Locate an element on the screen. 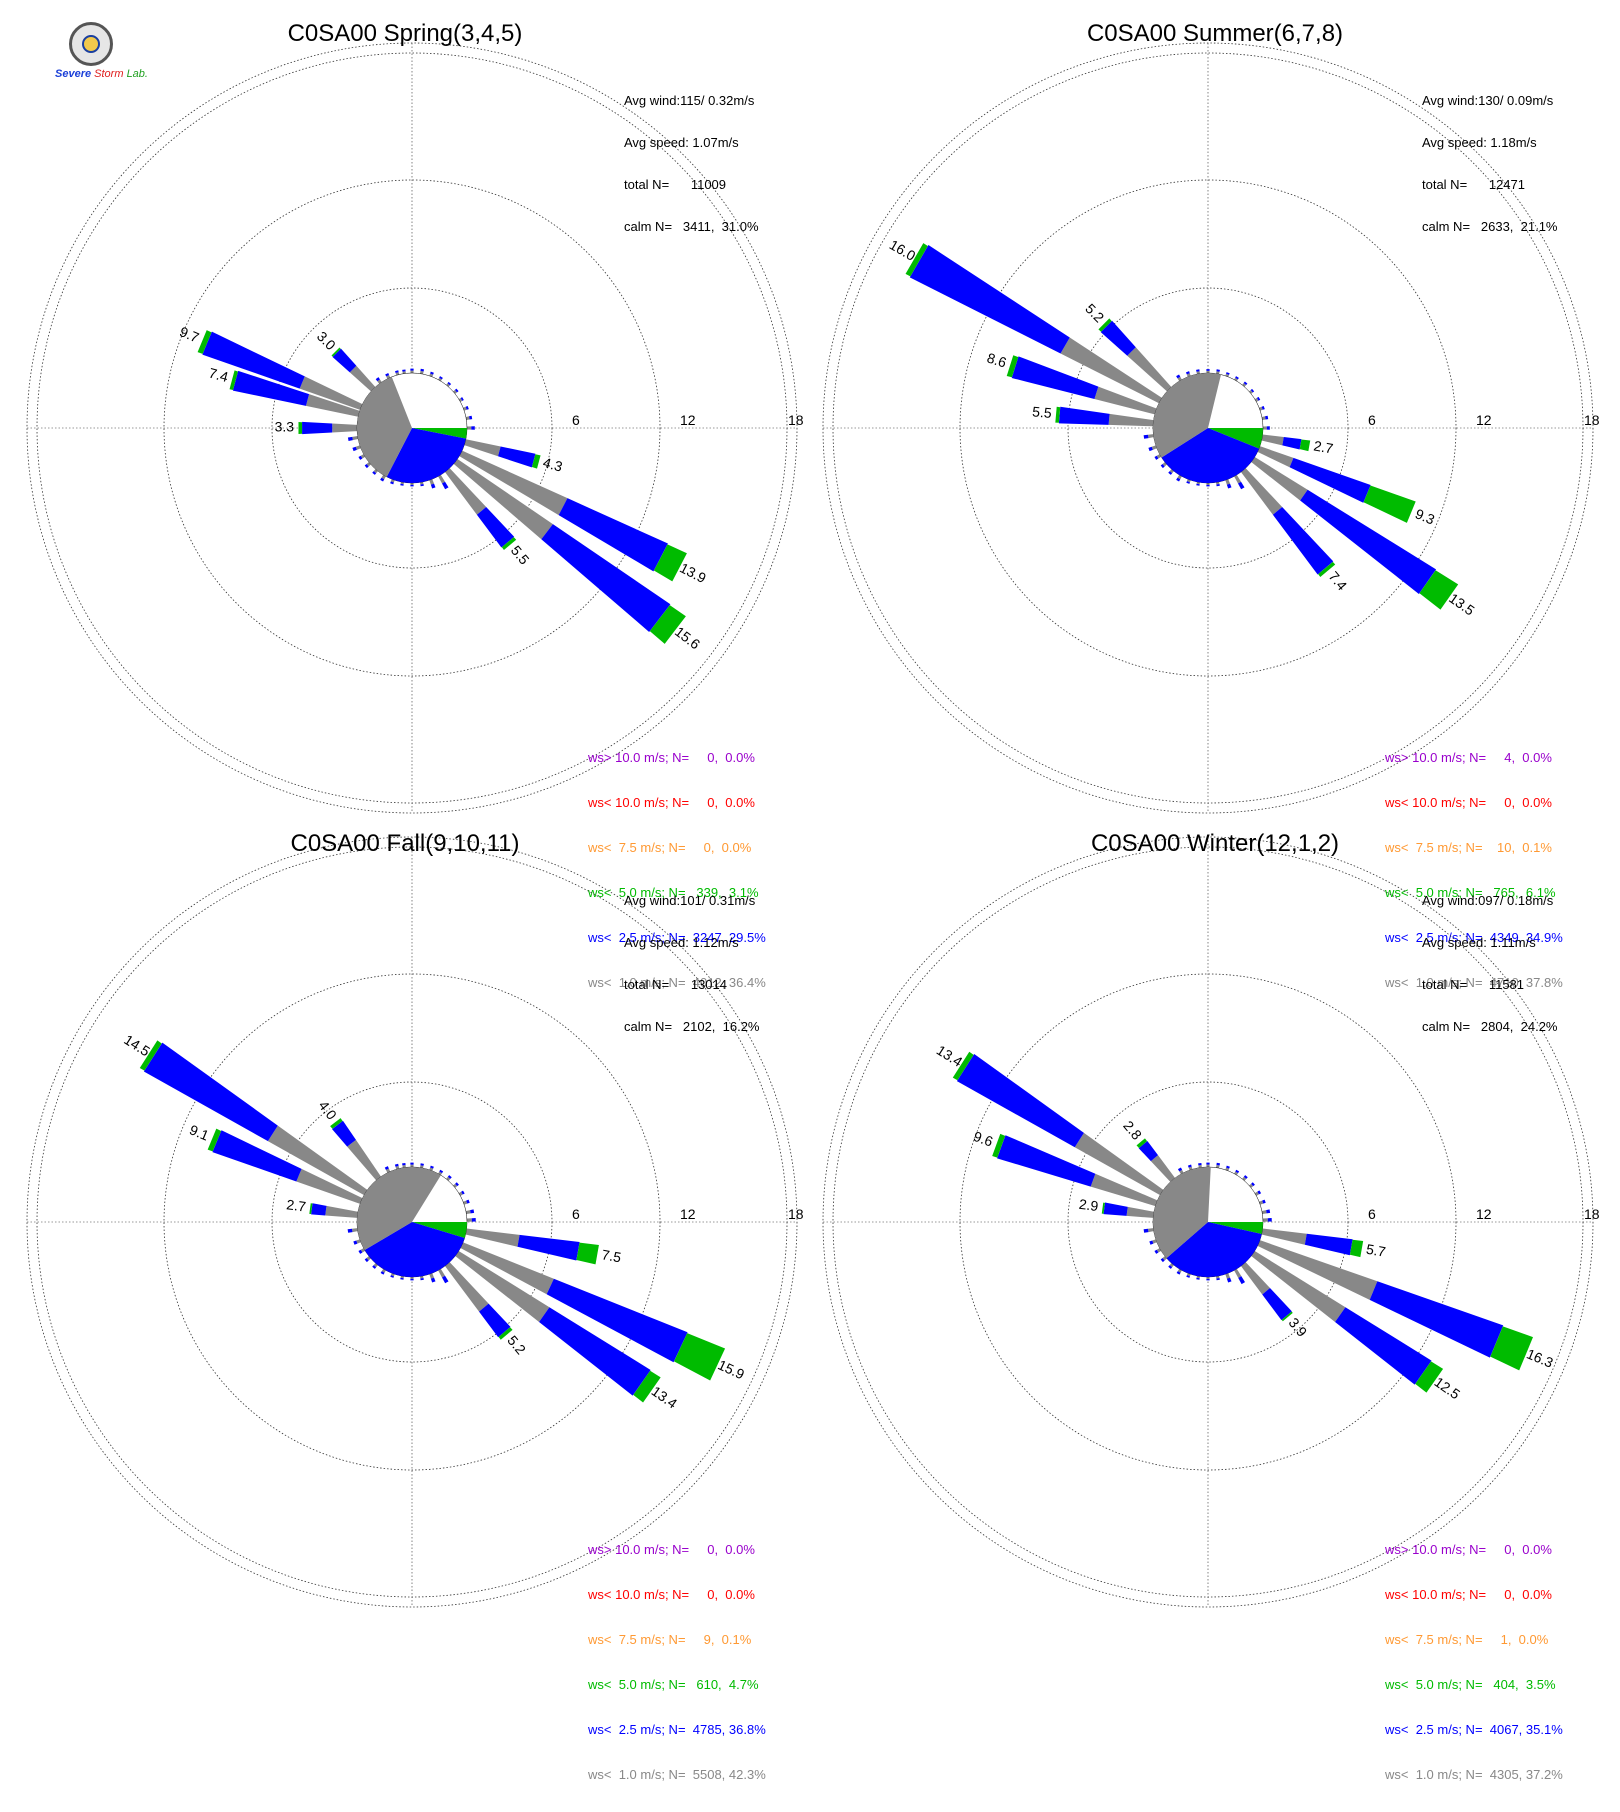 The height and width of the screenshot is (1812, 1620). bar-value-label: 9.7 is located at coordinates (189, 334).